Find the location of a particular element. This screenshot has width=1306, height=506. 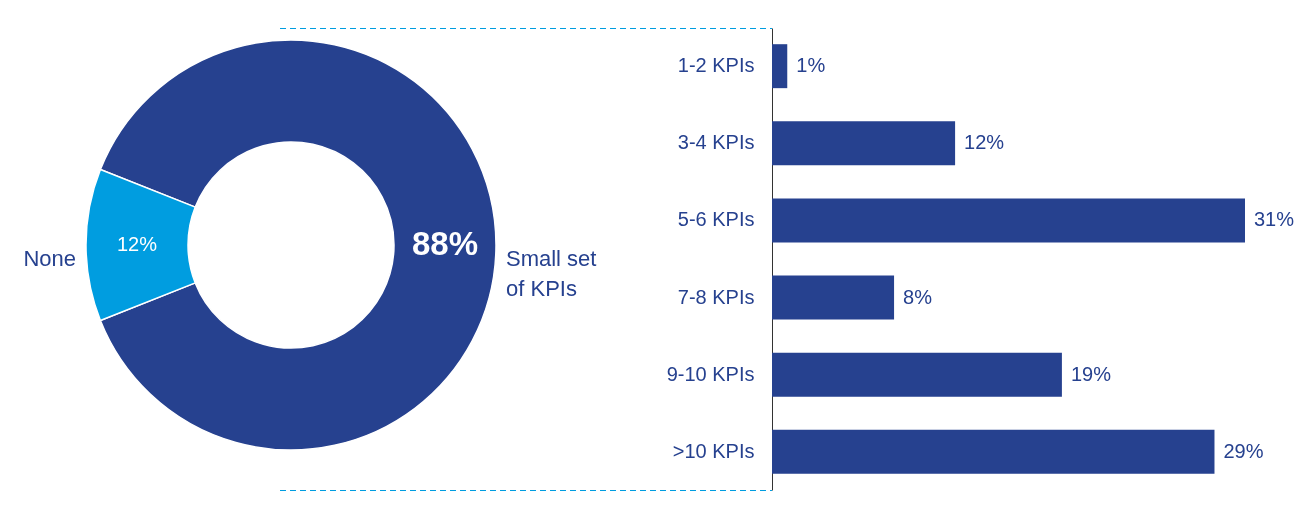

data-label: 19% is located at coordinates (1091, 373).